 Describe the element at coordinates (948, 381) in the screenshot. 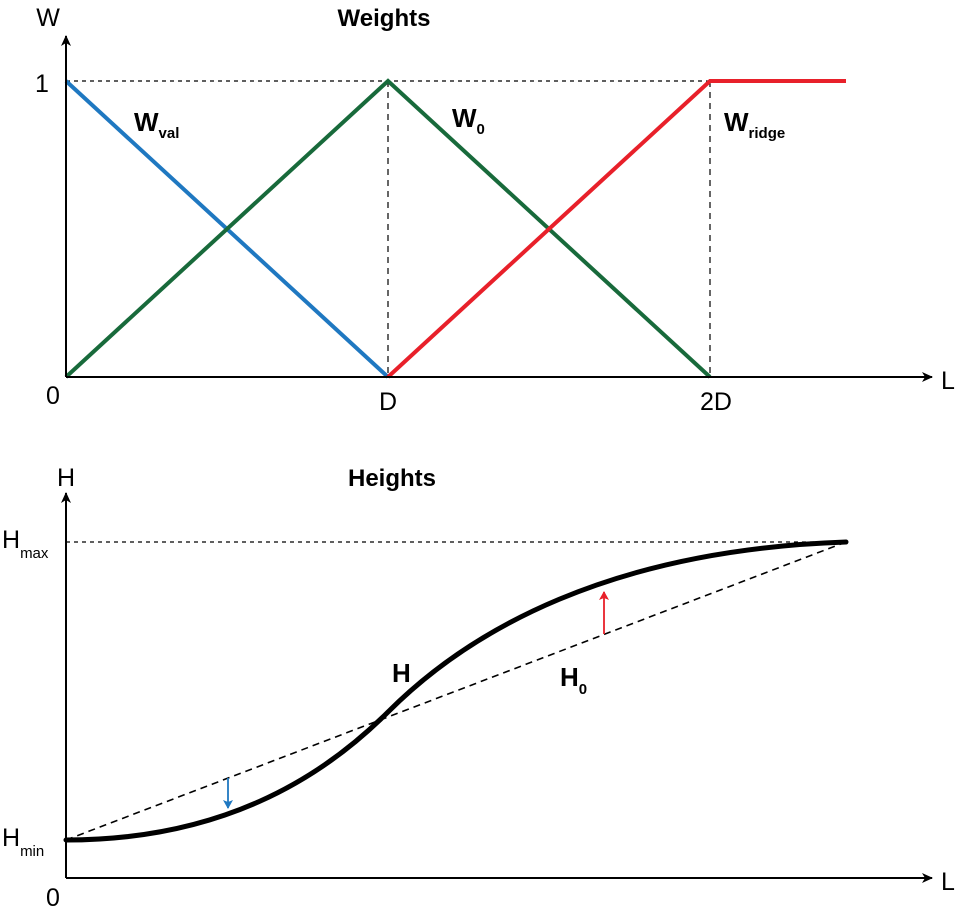

I see `w-x-axis-label: L` at that location.